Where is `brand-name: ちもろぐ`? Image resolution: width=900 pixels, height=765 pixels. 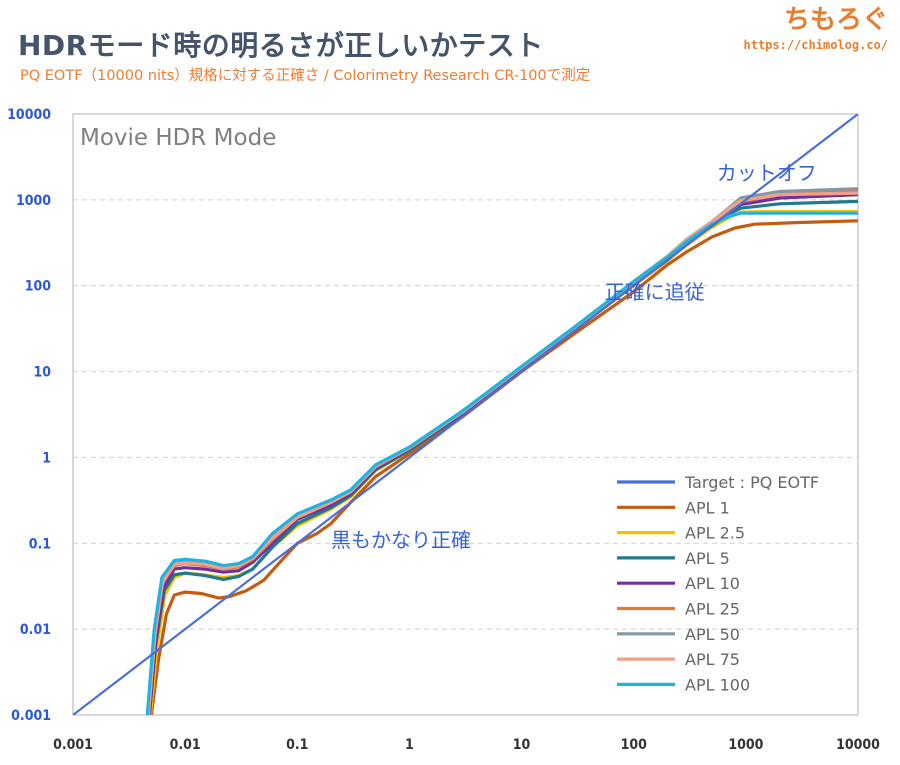
brand-name: ちもろぐ is located at coordinates (835, 20).